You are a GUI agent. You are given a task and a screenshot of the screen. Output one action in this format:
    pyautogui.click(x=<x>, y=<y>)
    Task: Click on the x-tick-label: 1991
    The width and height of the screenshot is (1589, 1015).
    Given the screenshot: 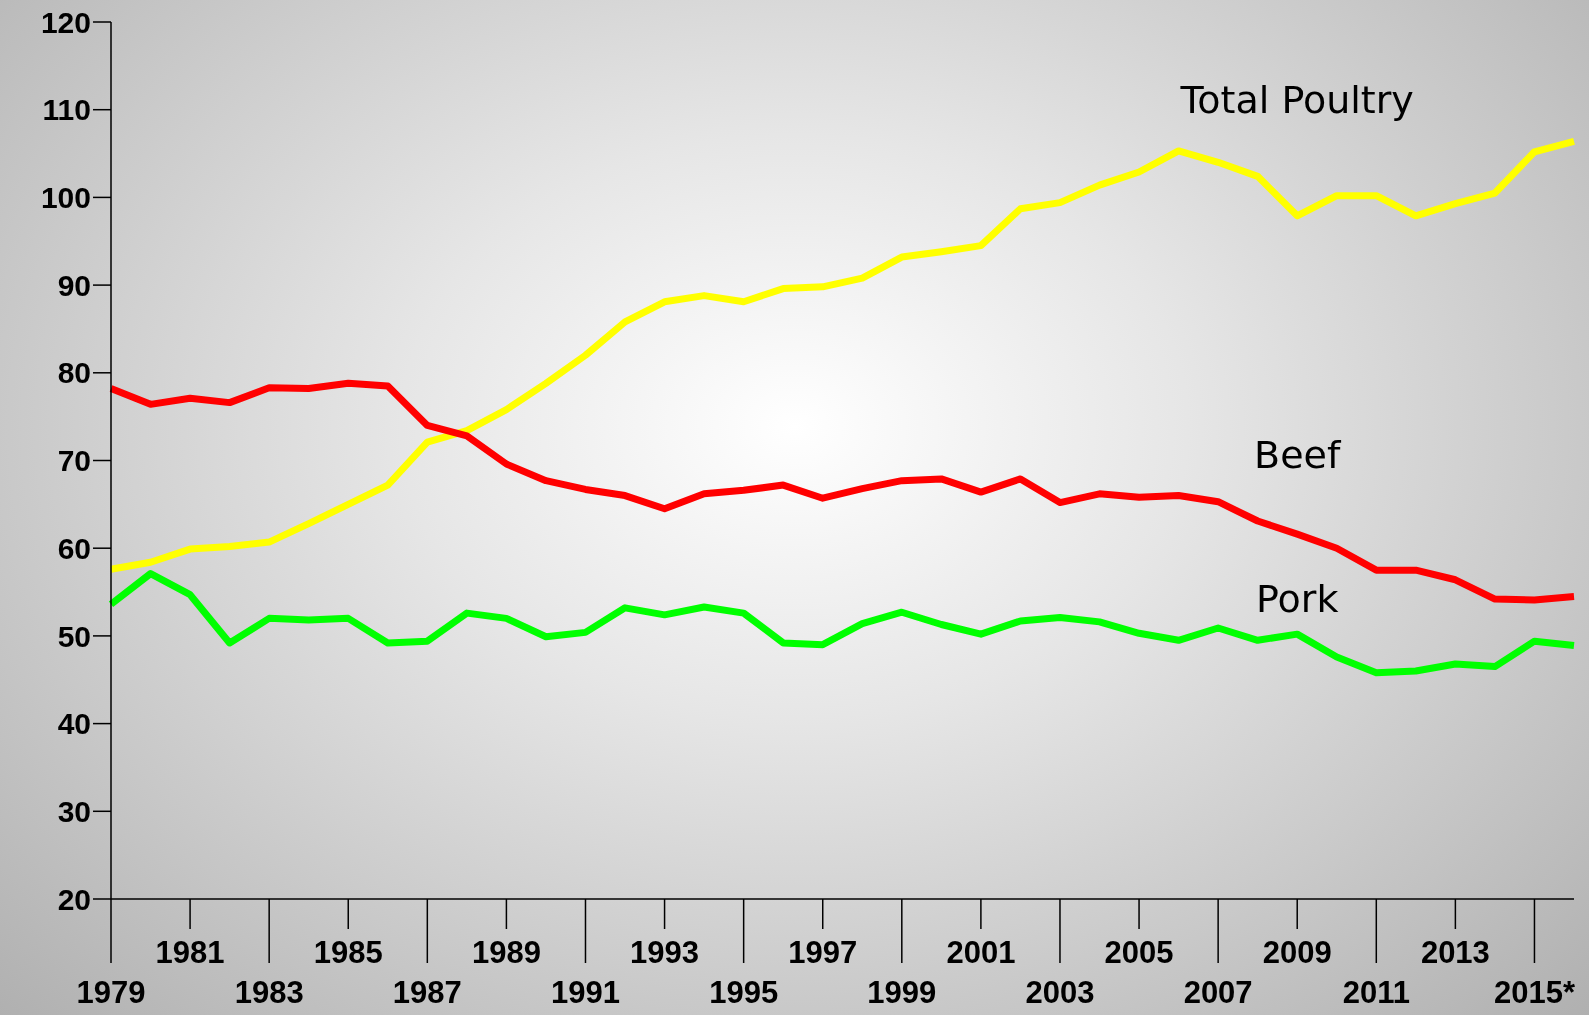 What is the action you would take?
    pyautogui.click(x=585, y=992)
    